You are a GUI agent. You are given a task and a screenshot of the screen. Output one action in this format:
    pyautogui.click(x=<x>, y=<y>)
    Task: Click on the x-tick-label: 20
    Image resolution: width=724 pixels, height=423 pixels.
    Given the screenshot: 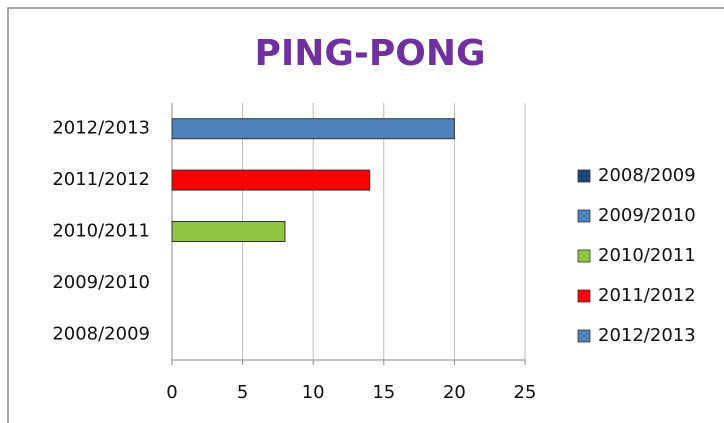 What is the action you would take?
    pyautogui.click(x=454, y=392)
    